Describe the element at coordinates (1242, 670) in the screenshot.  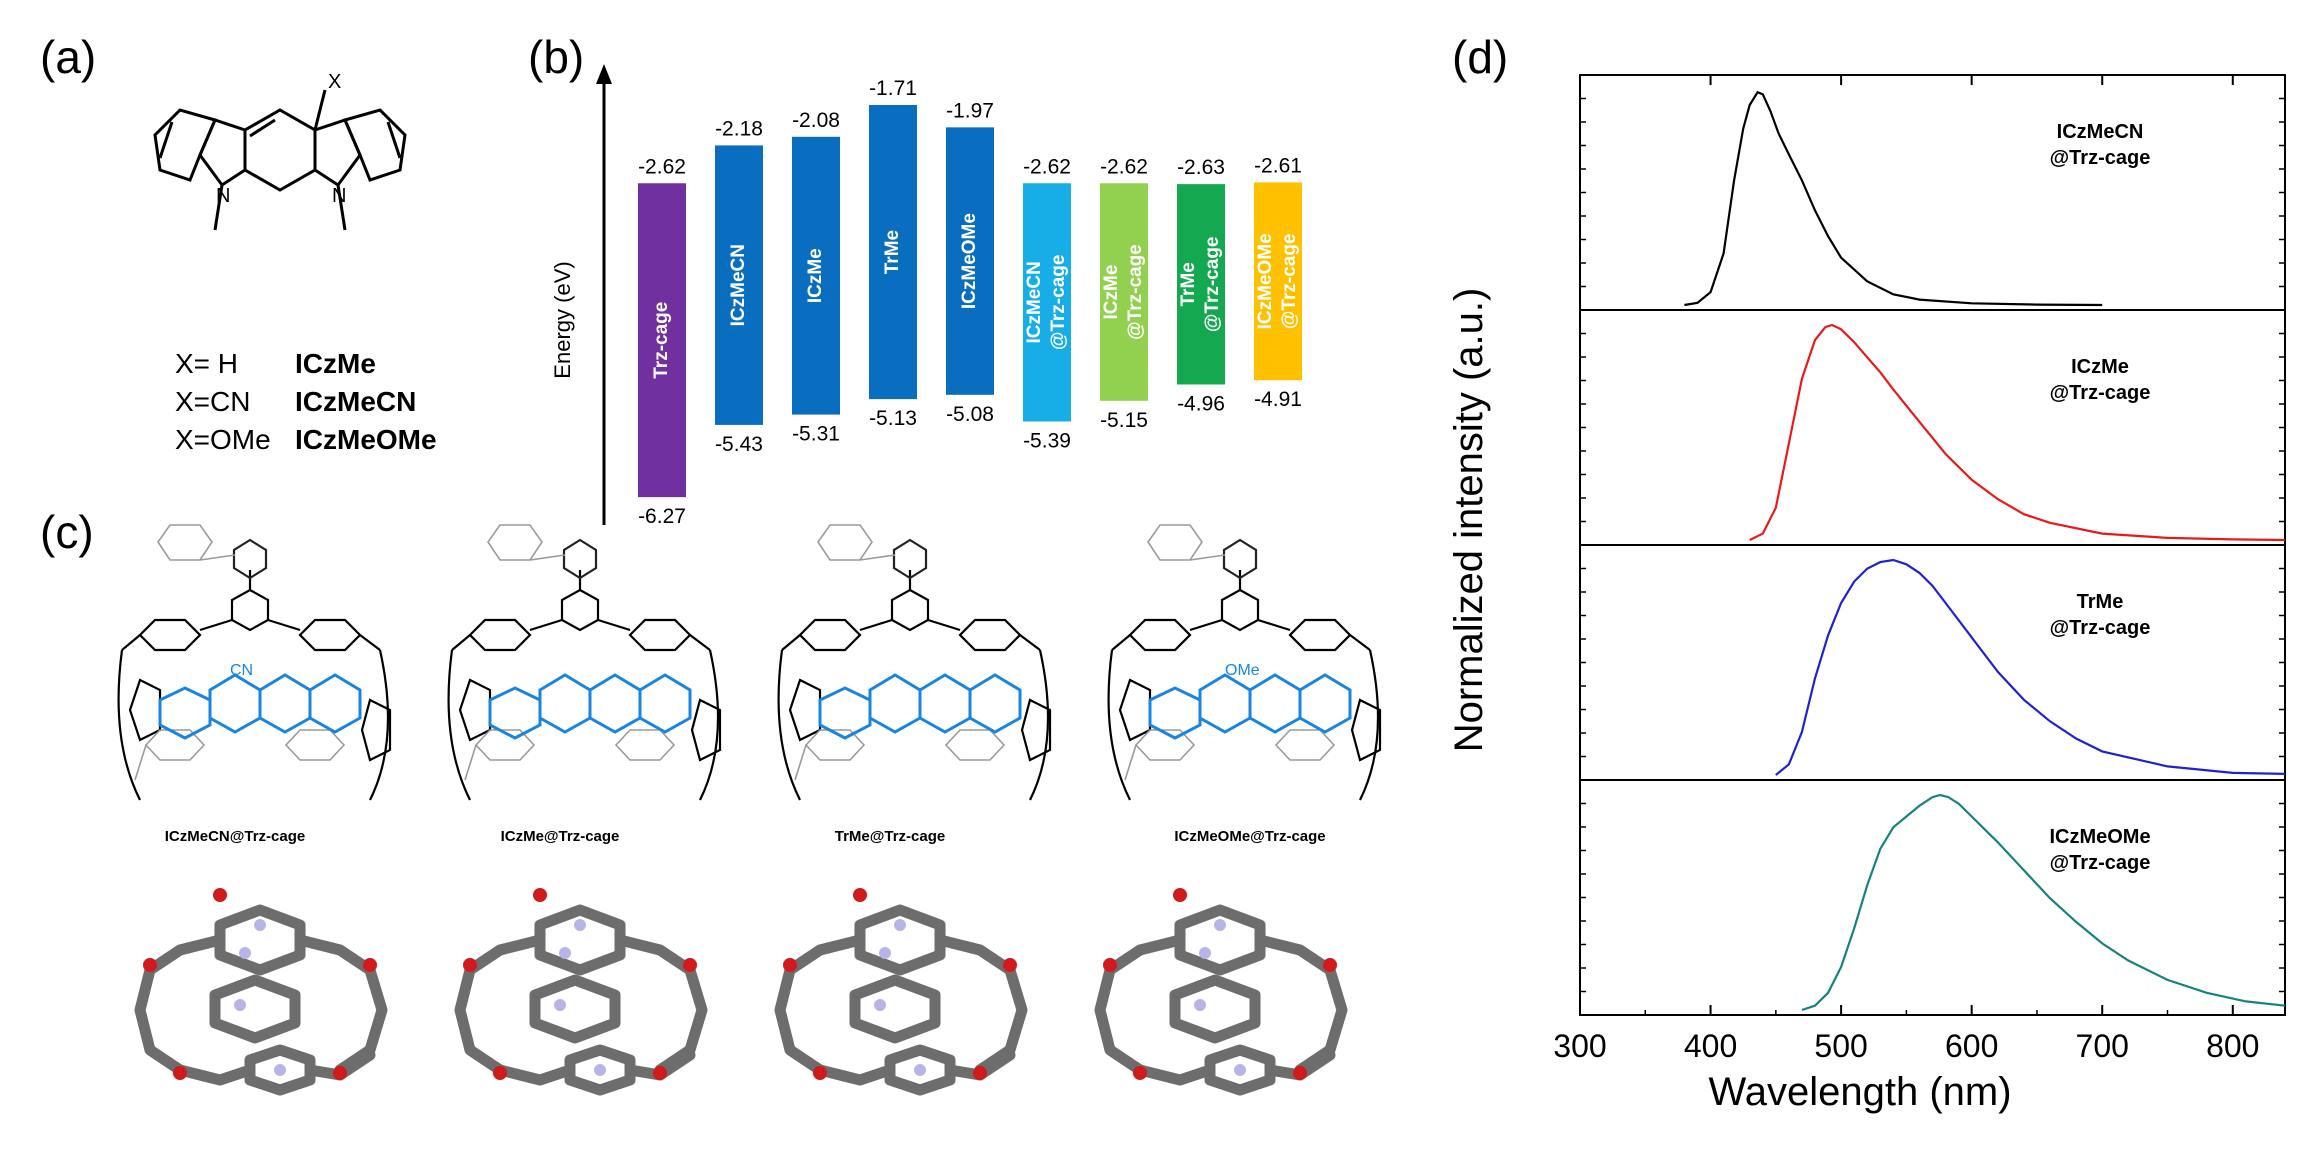
I see `ome-label: OMe` at that location.